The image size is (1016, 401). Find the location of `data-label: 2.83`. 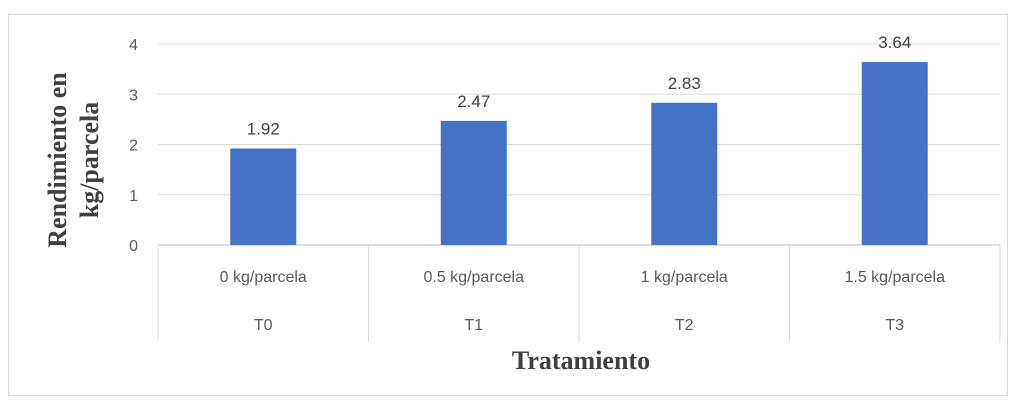

data-label: 2.83 is located at coordinates (684, 83).